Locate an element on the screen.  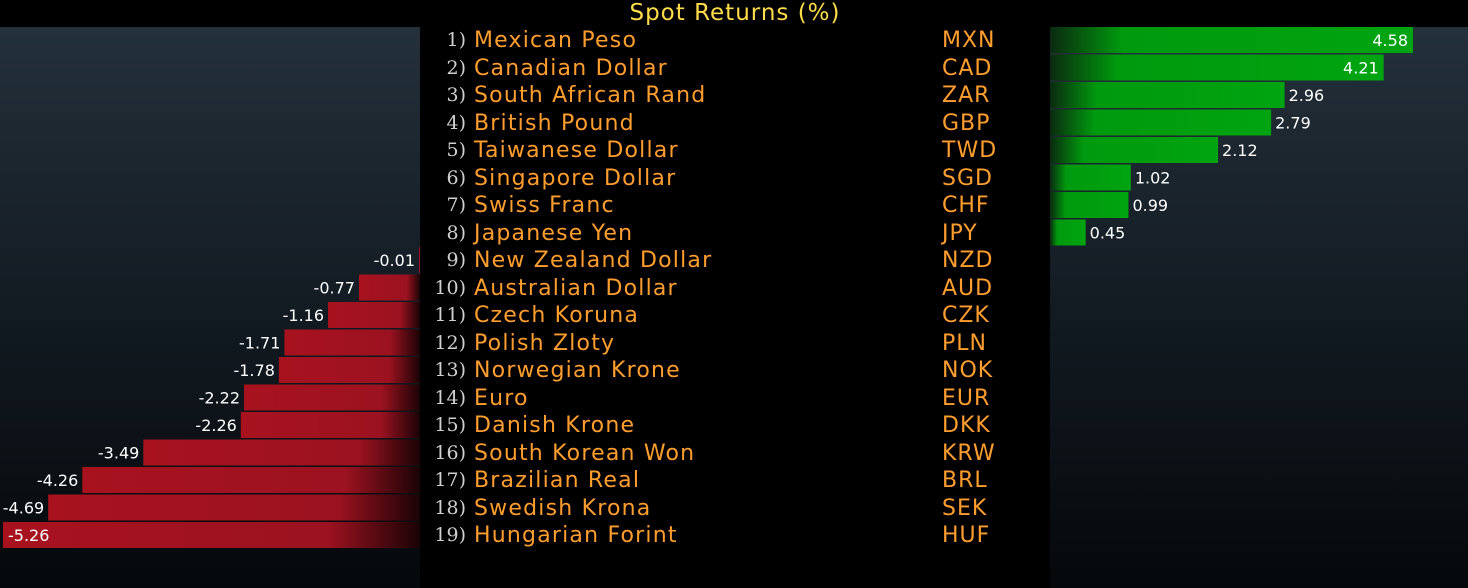
currency-code: EUR is located at coordinates (966, 398).